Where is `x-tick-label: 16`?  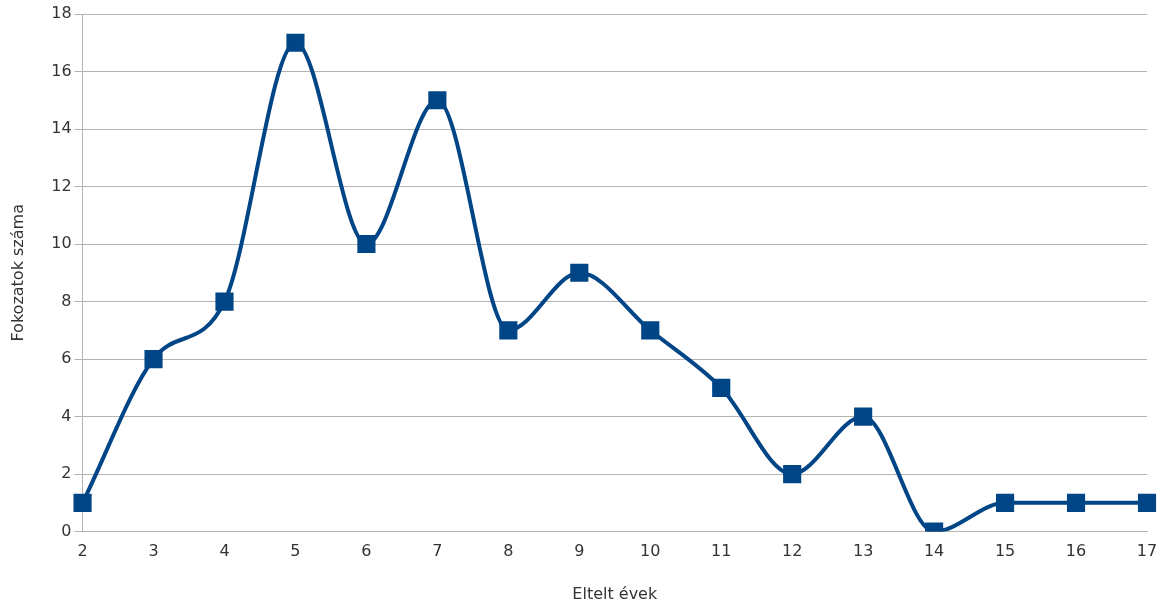
x-tick-label: 16 is located at coordinates (1076, 551).